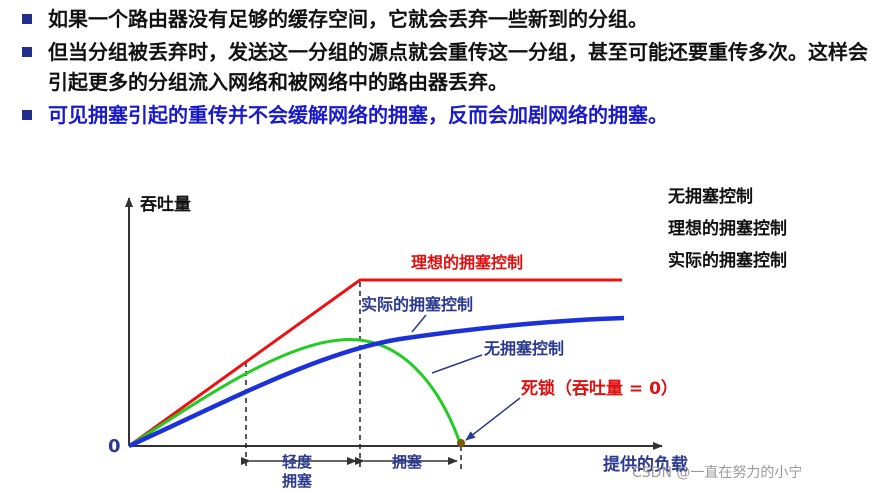  I want to click on legend-list: 无拥塞控制 理想的拥塞控制 实际的拥塞控制, so click(727, 229).